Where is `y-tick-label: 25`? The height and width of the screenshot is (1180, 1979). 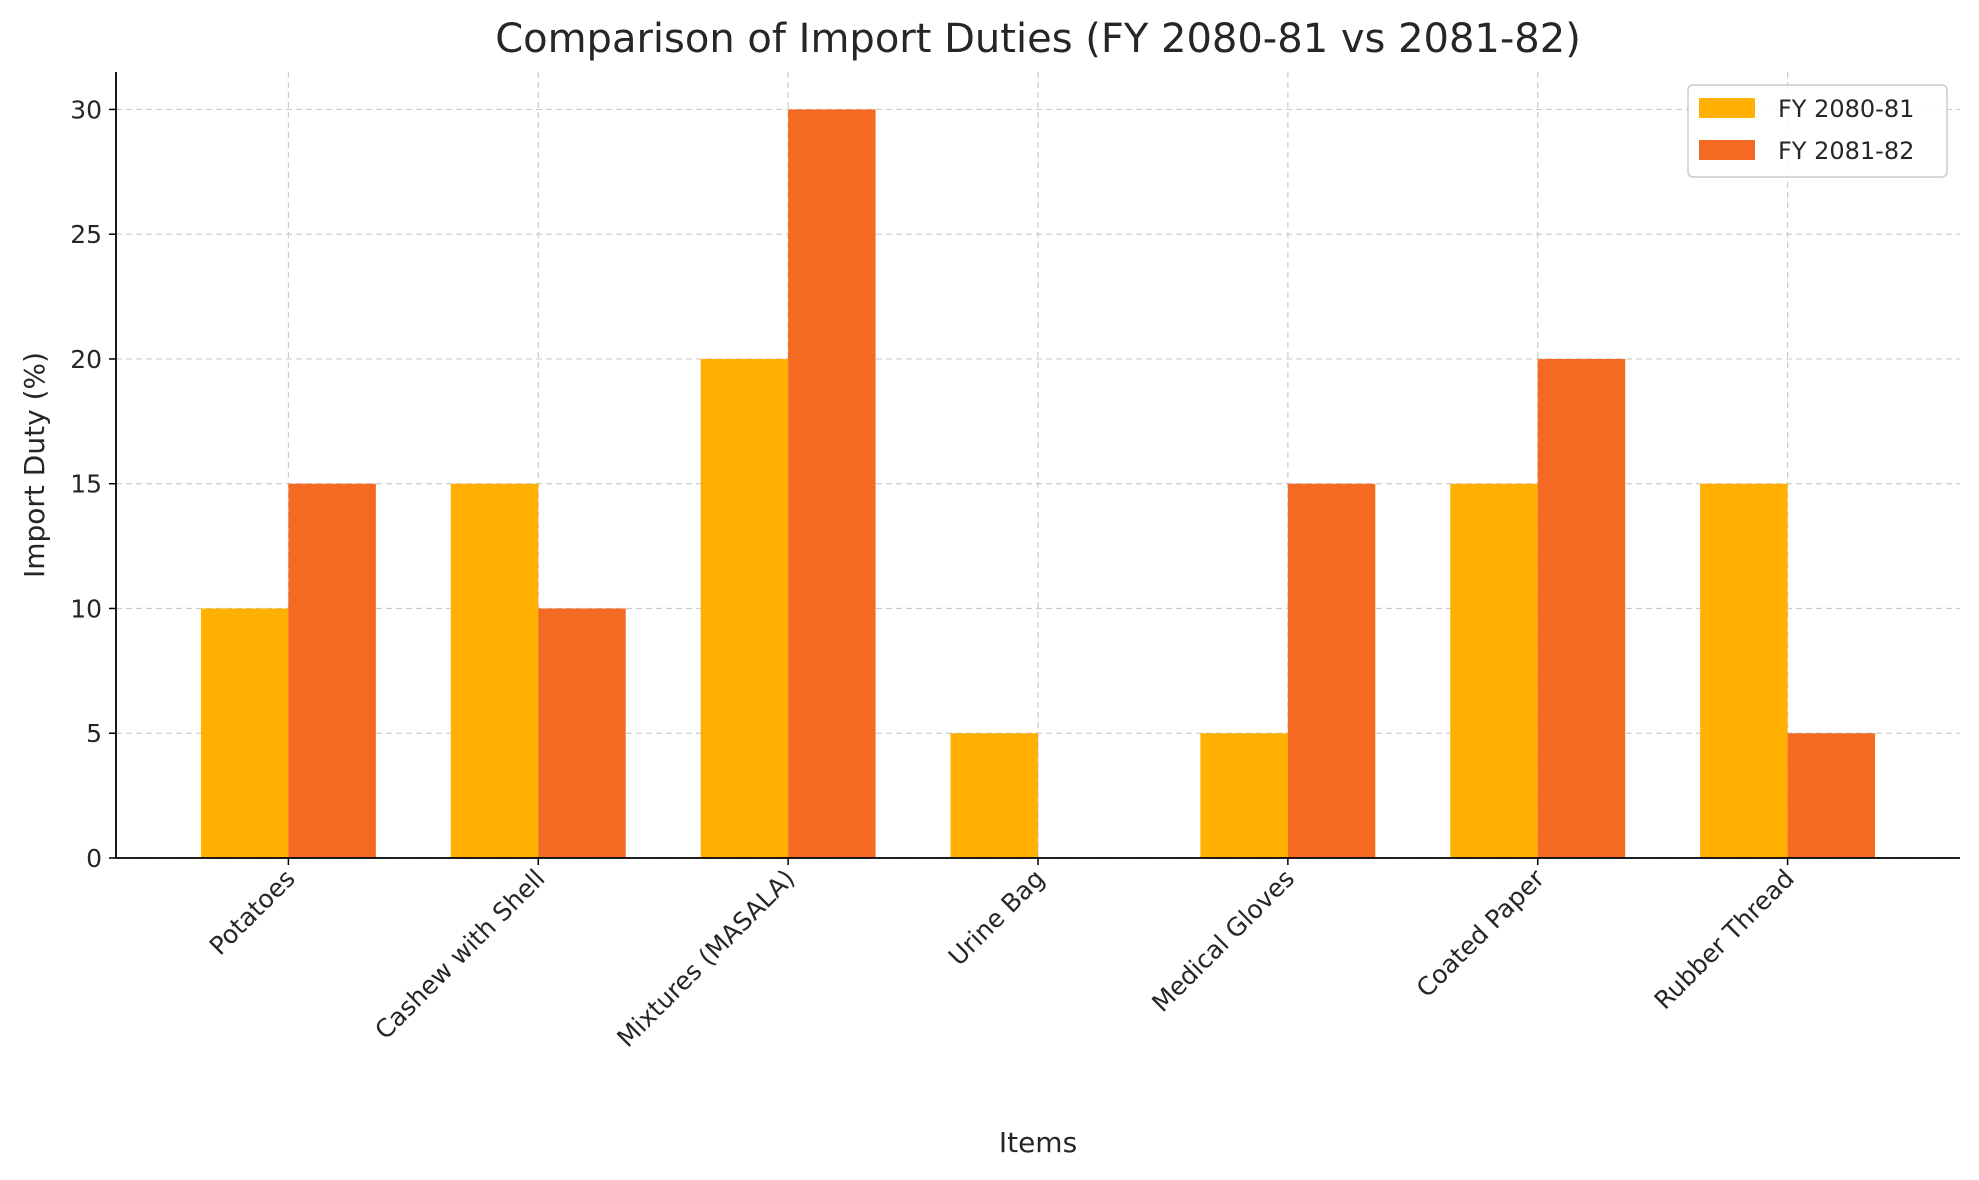 y-tick-label: 25 is located at coordinates (86, 234).